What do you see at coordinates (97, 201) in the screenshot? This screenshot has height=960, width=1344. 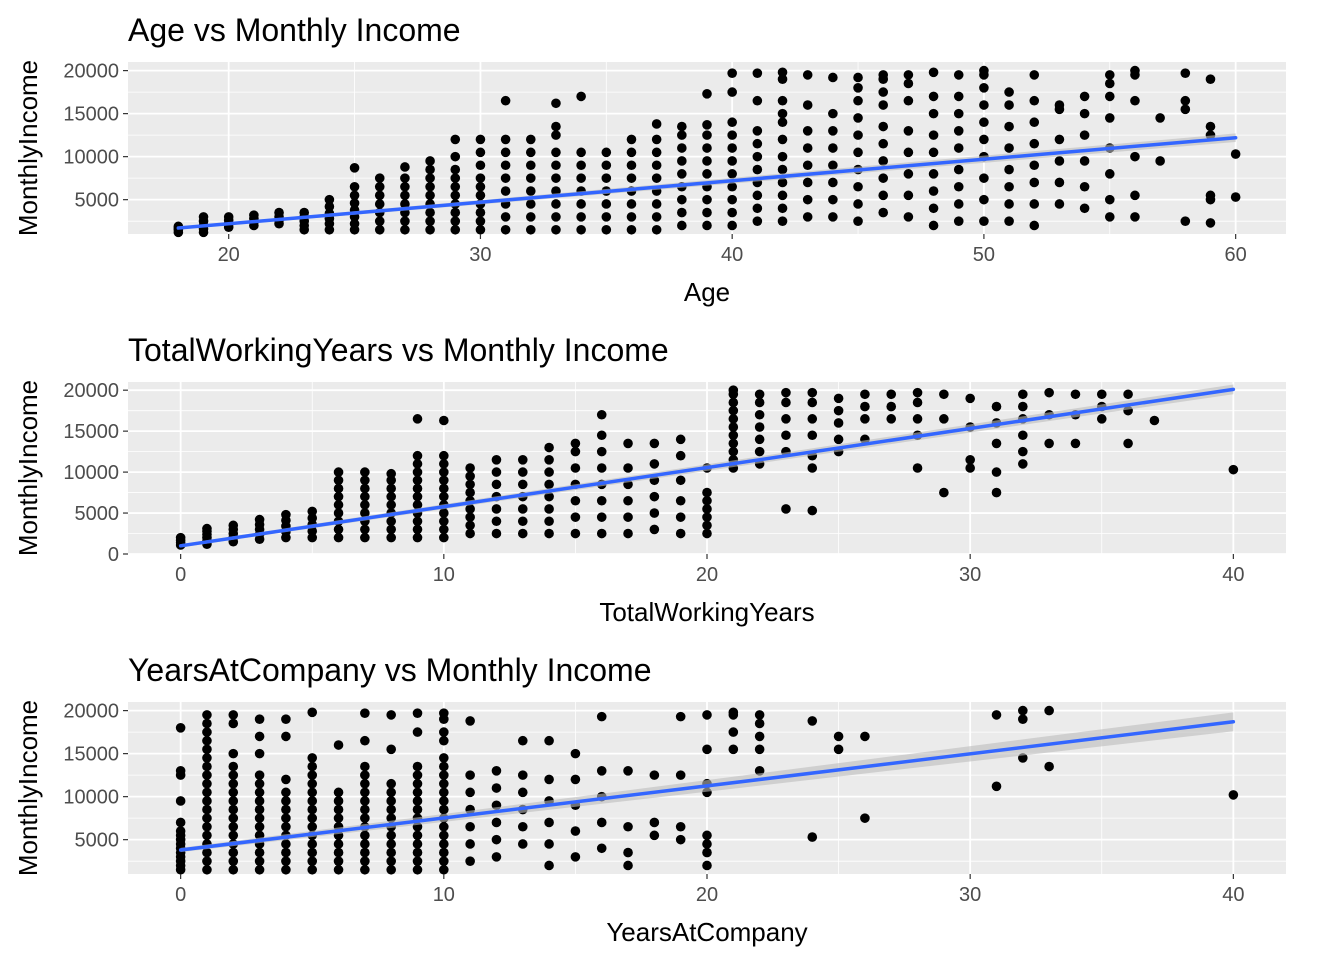 I see `y-tick-label: 5000` at bounding box center [97, 201].